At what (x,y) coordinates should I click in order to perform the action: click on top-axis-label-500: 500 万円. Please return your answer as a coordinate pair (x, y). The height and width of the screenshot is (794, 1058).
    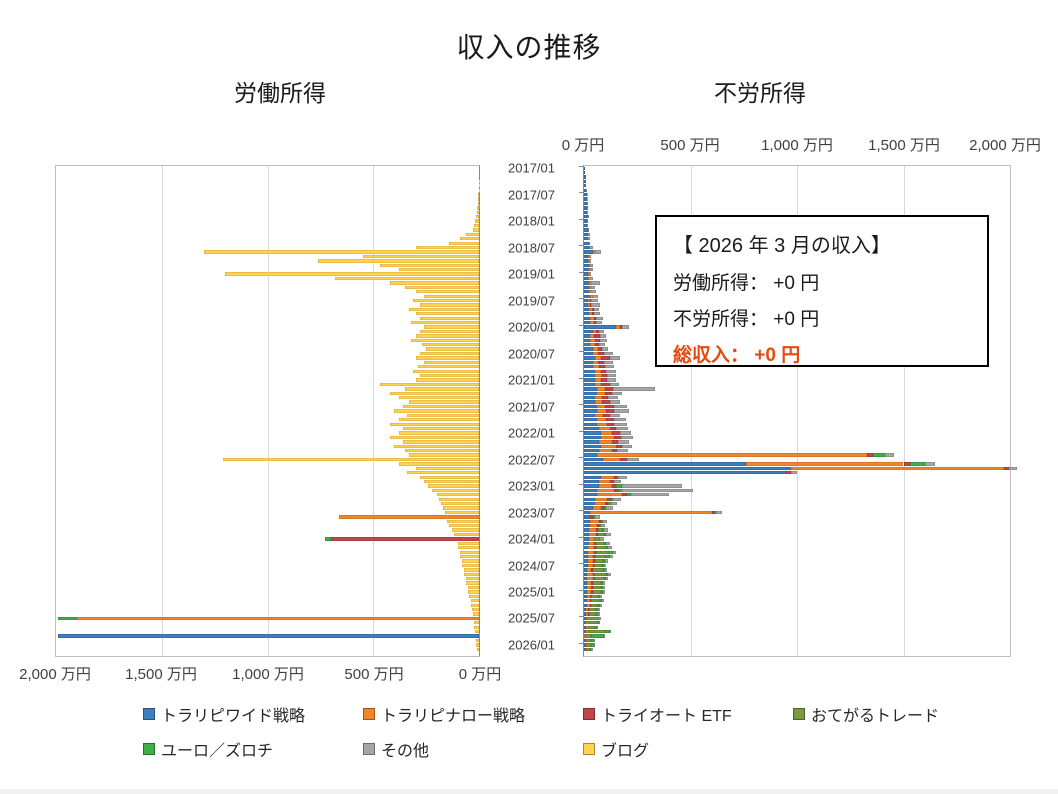
    Looking at the image, I should click on (690, 145).